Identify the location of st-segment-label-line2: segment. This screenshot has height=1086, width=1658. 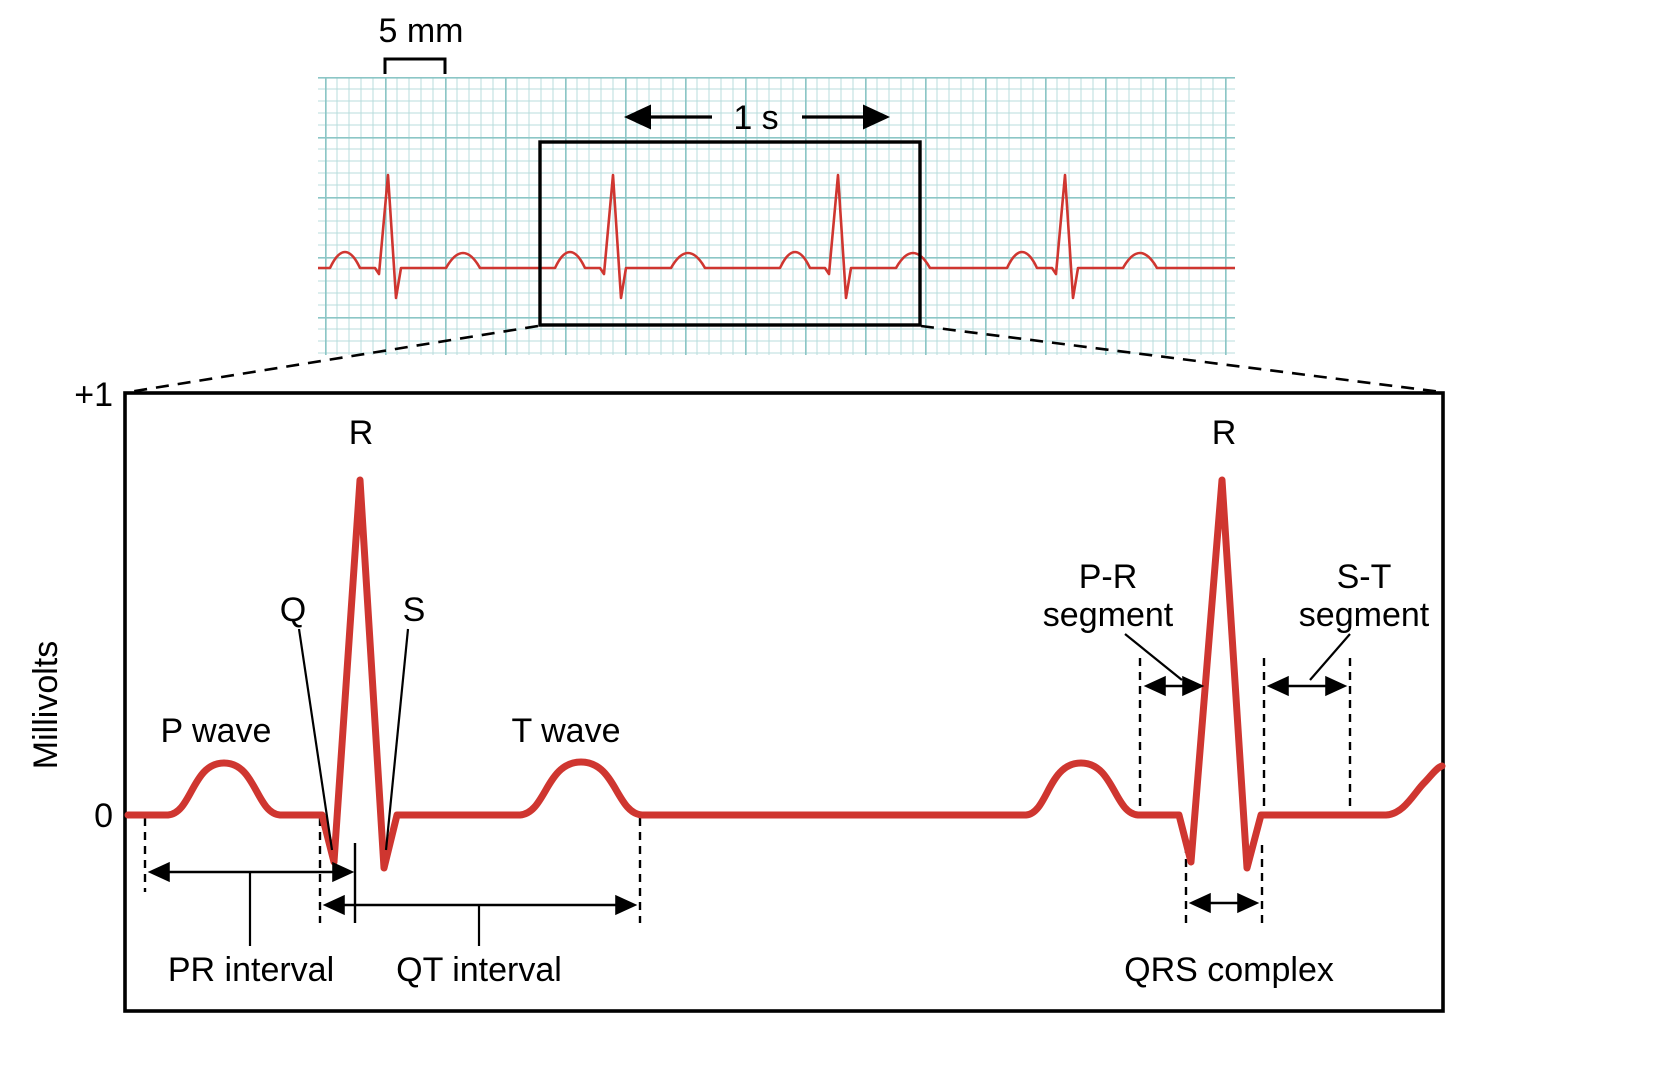
(1364, 615).